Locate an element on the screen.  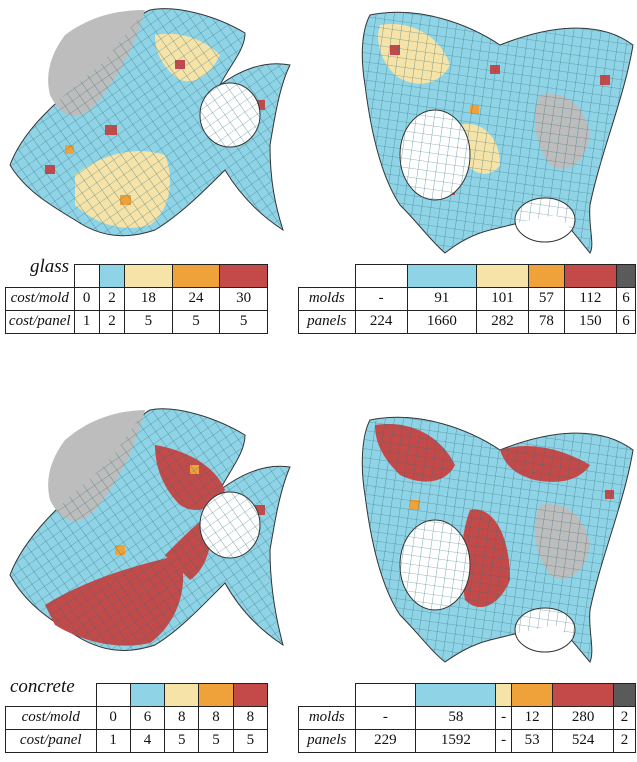
glass-render-left is located at coordinates (155, 122).